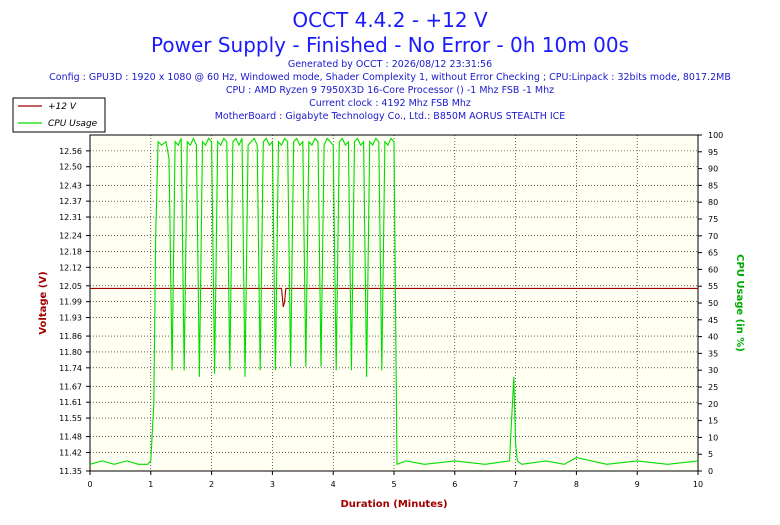 The image size is (780, 525). Describe the element at coordinates (713, 286) in the screenshot. I see `y-right-tick-label: 55` at that location.